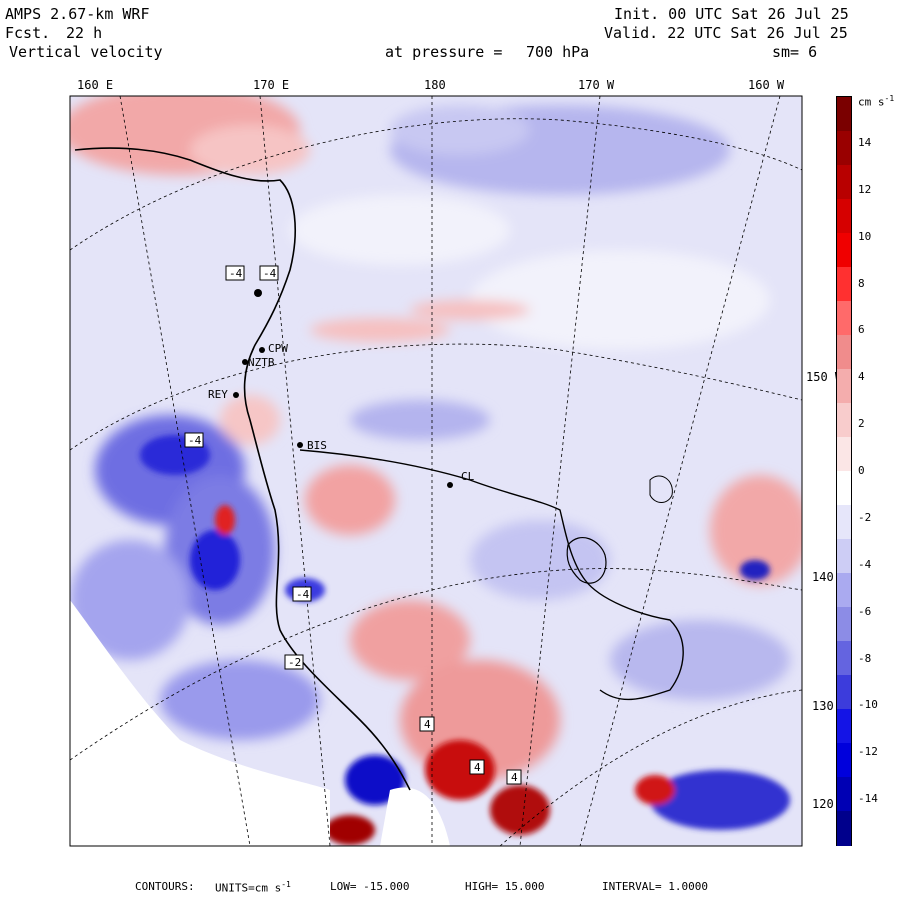 This screenshot has height=900, width=900. Describe the element at coordinates (370, 886) in the screenshot. I see `footer-low: LOW= -15.000` at that location.